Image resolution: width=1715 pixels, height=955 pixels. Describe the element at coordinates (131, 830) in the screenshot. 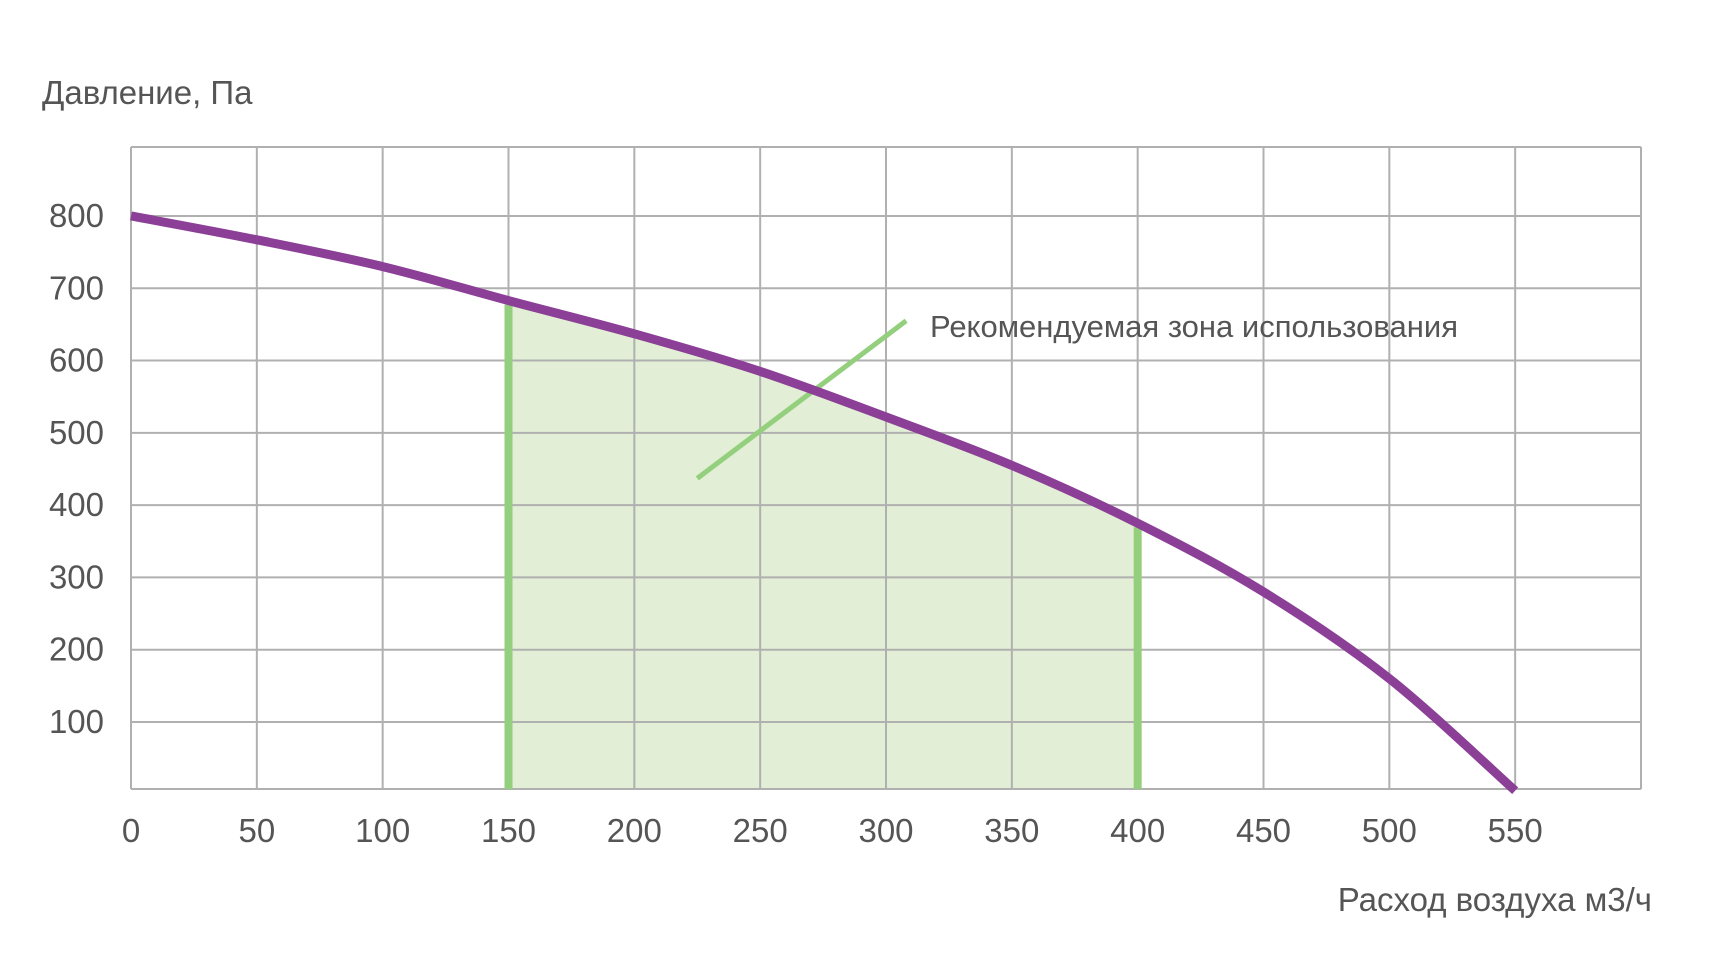

I see `x-tick-label: 0` at that location.